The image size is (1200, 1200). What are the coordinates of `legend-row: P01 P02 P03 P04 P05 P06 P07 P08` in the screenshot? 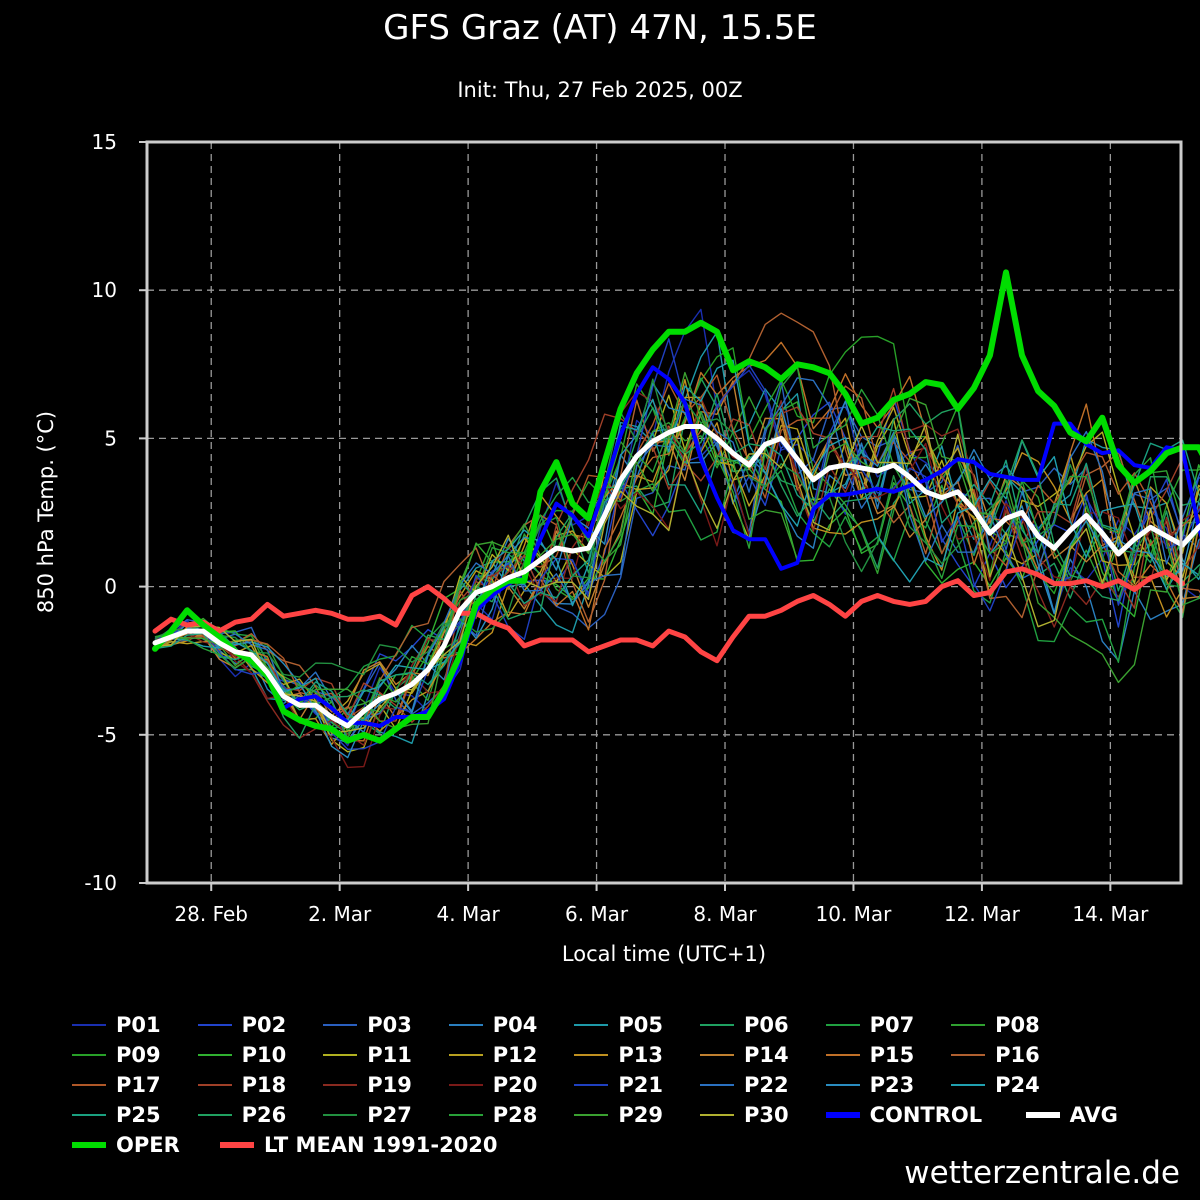 It's located at (627, 1025).